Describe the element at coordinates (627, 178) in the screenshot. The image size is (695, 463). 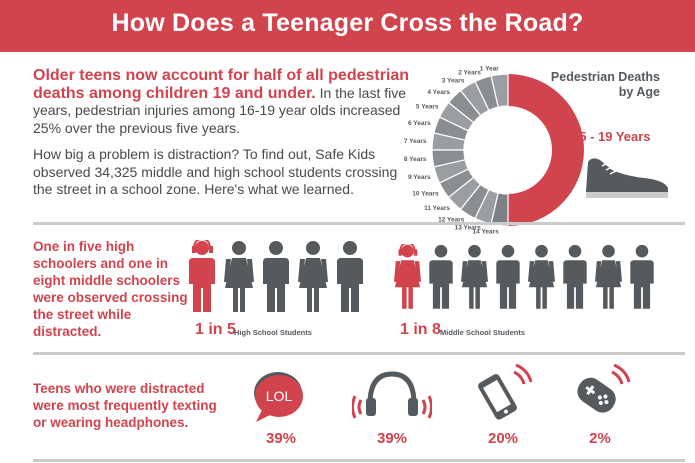
I see `sneaker-icon` at that location.